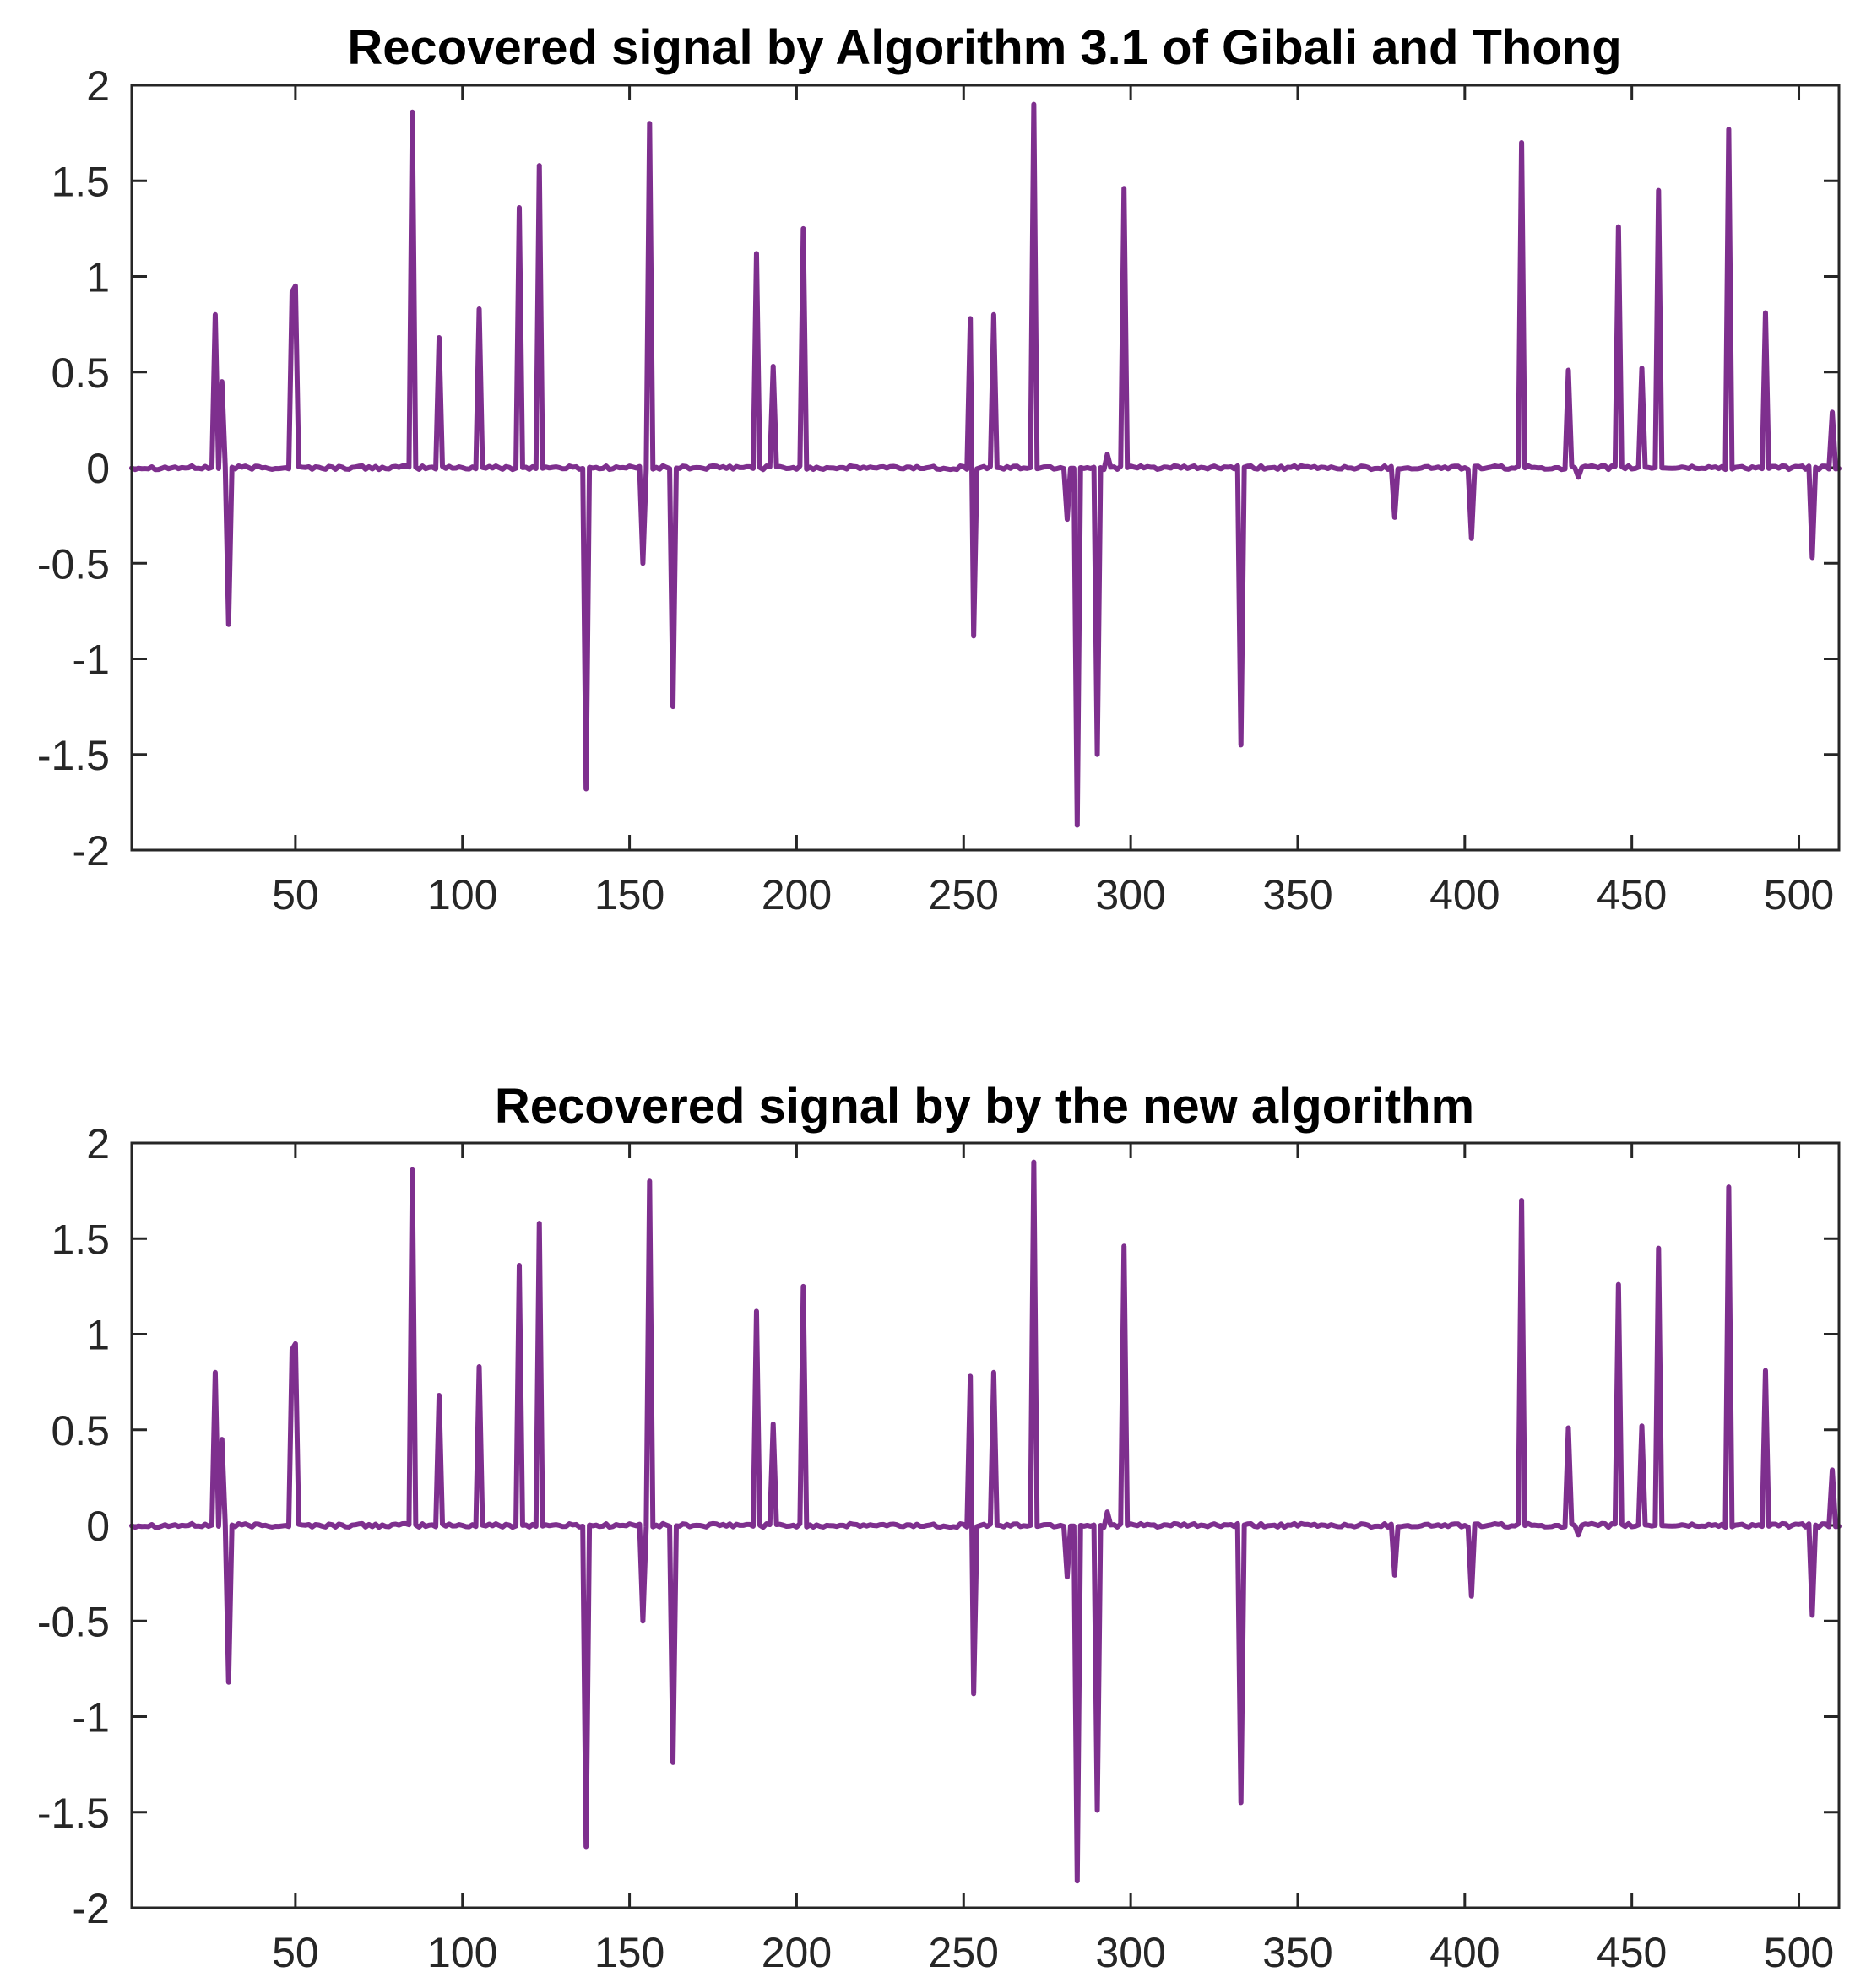  What do you see at coordinates (984, 1106) in the screenshot?
I see `chart-title-bottom: Recovered signal by by the new algorithm` at bounding box center [984, 1106].